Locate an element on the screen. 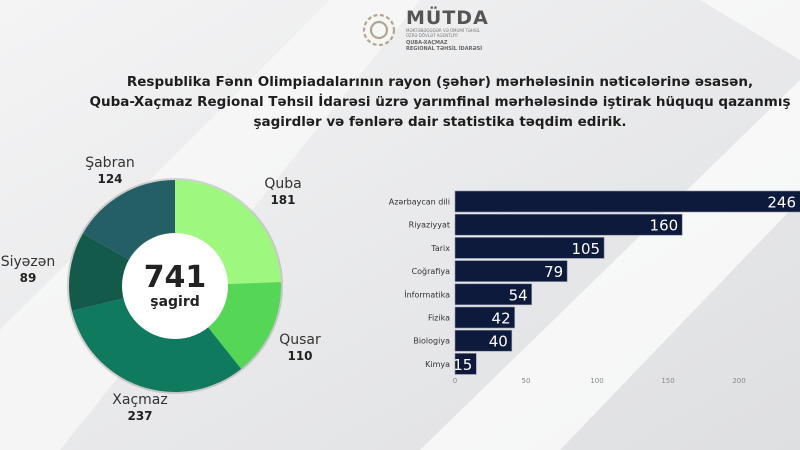  label-value: 124 is located at coordinates (110, 179).